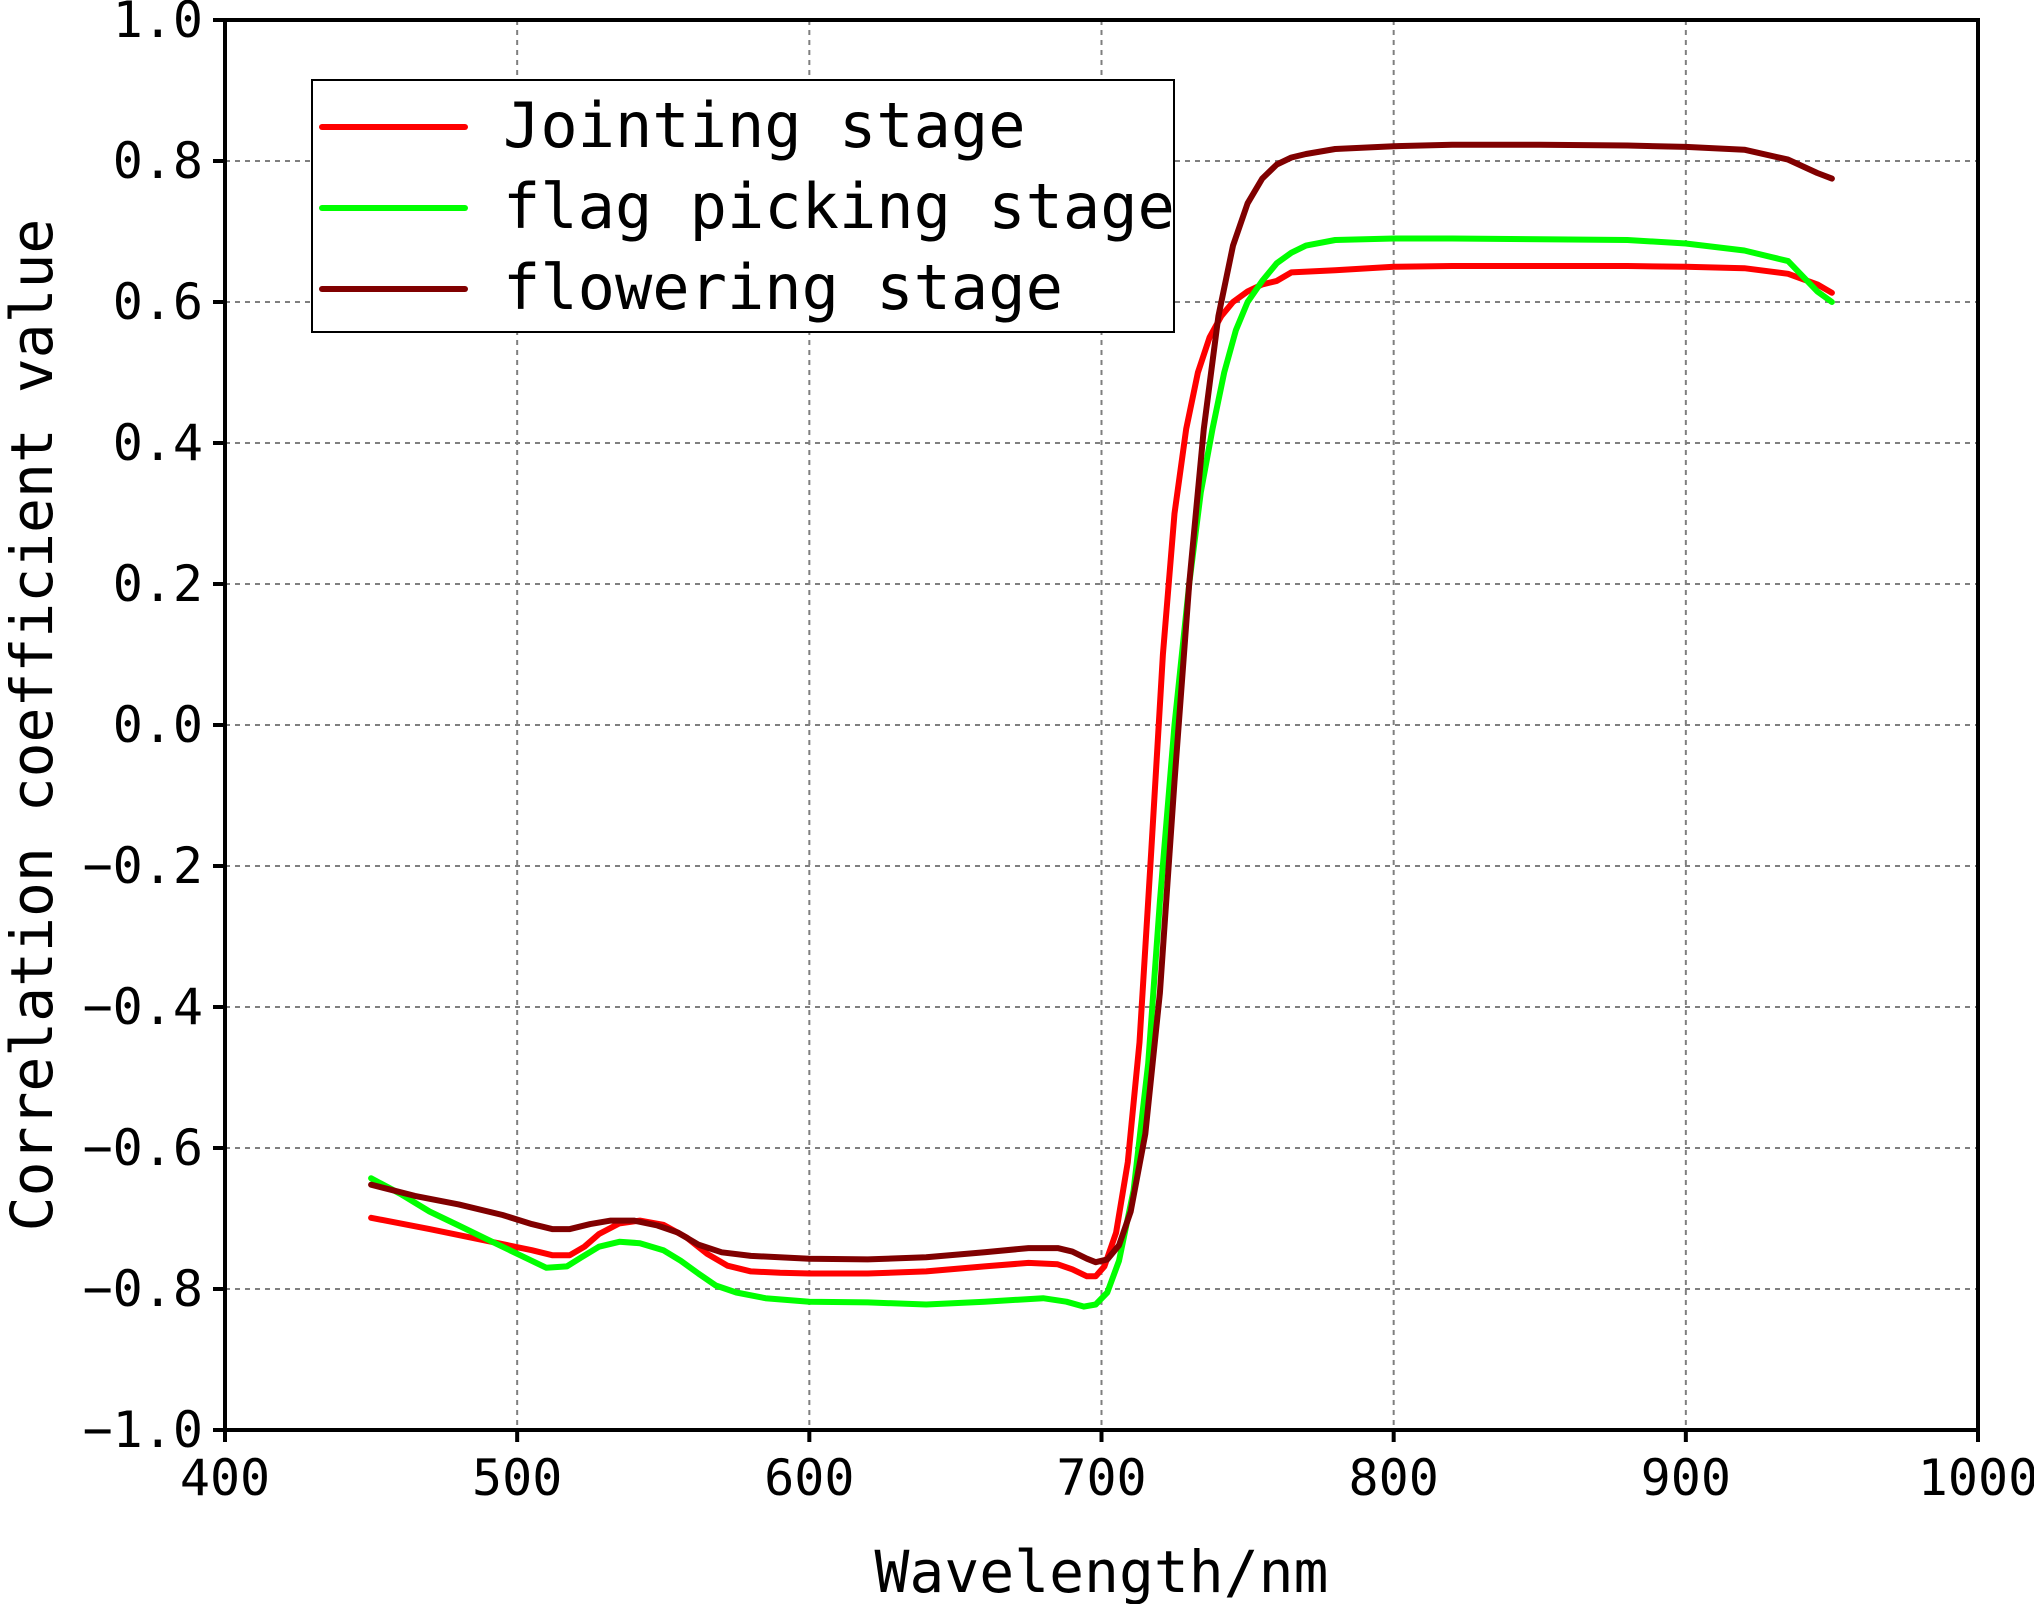  I want to click on y-tick-label: −1.0, so click(143, 1430).